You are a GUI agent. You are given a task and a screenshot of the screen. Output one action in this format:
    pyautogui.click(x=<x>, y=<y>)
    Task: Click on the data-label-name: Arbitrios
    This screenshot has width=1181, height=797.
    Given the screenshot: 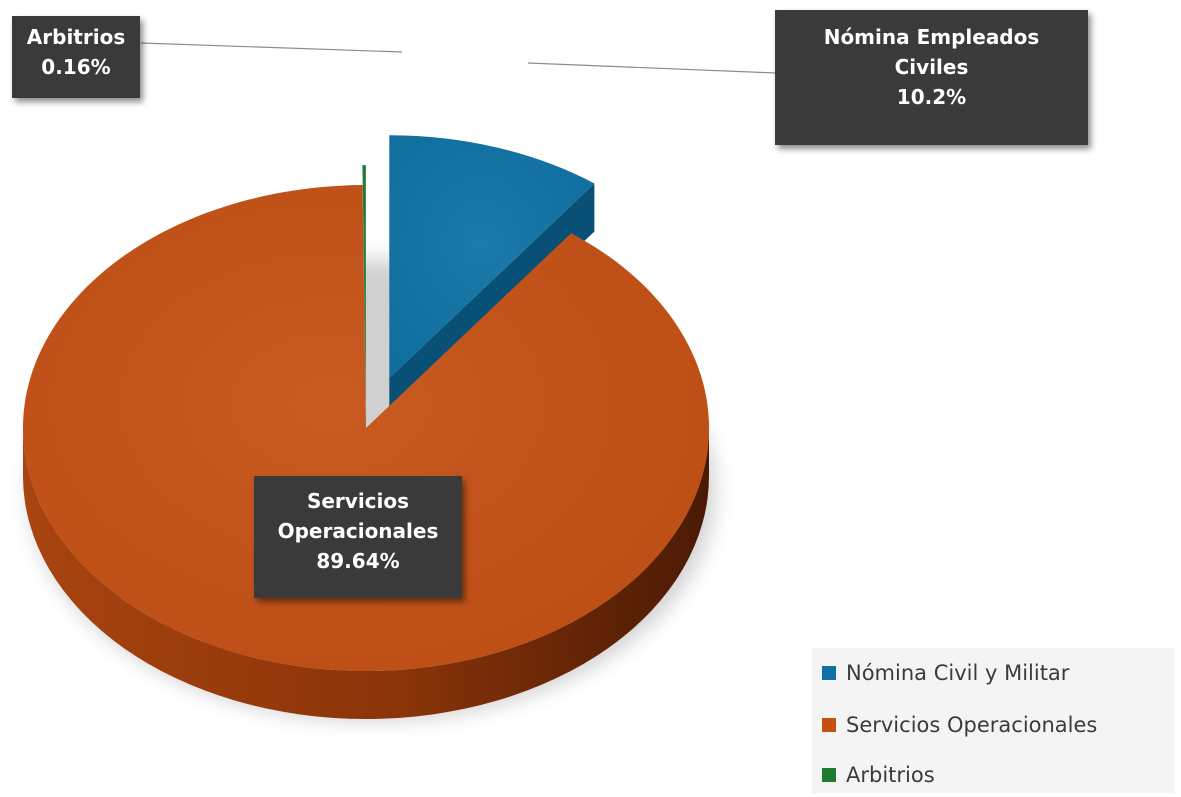 What is the action you would take?
    pyautogui.click(x=76, y=37)
    